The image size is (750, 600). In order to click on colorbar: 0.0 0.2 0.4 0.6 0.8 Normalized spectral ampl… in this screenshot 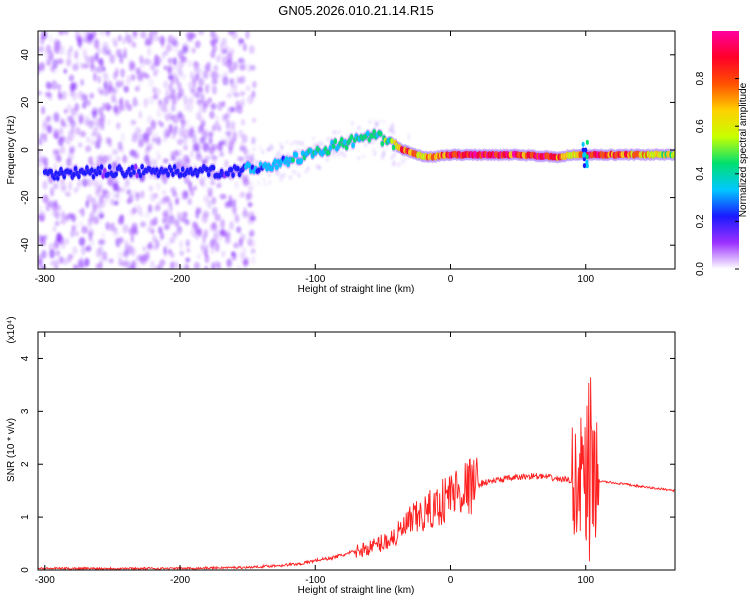, I will do `click(722, 153)`.